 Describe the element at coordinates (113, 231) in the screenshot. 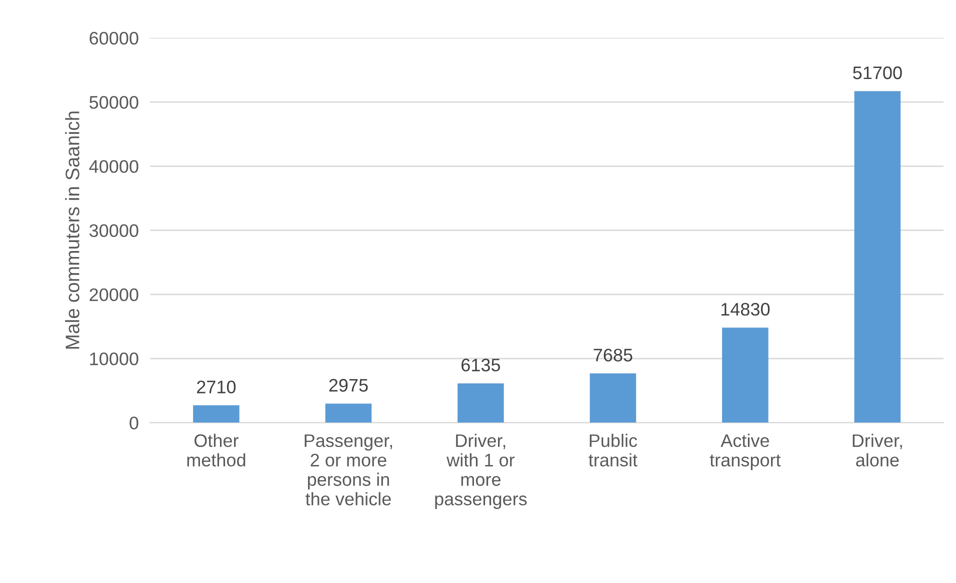

I see `y-tick-label: 30000` at that location.